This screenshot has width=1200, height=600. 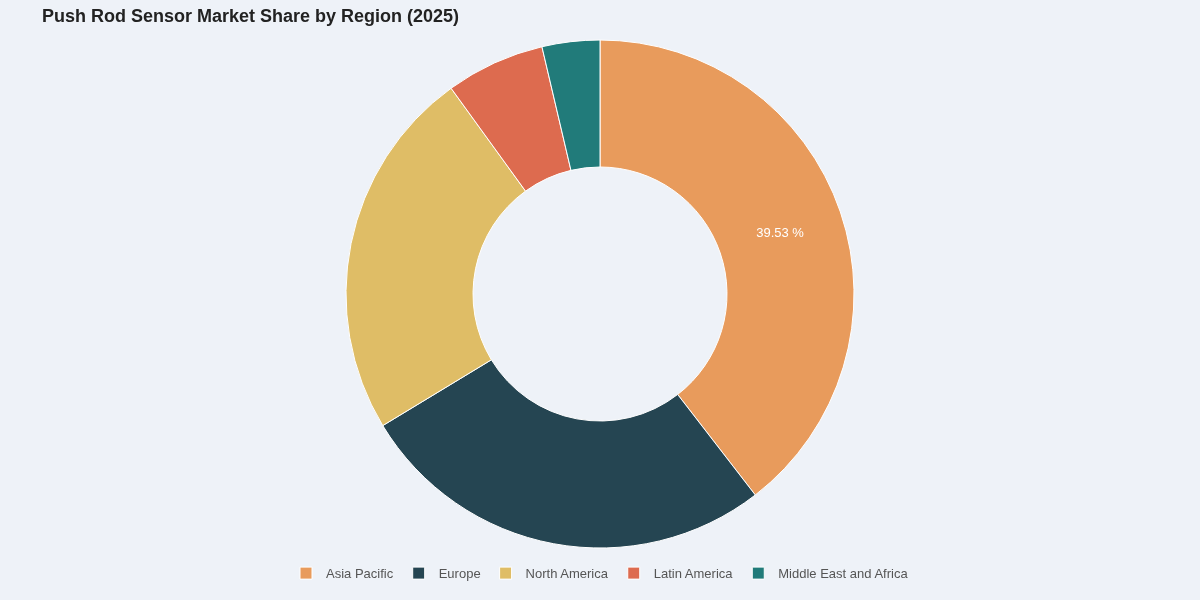 What do you see at coordinates (459, 574) in the screenshot?
I see `legend-label: Europe` at bounding box center [459, 574].